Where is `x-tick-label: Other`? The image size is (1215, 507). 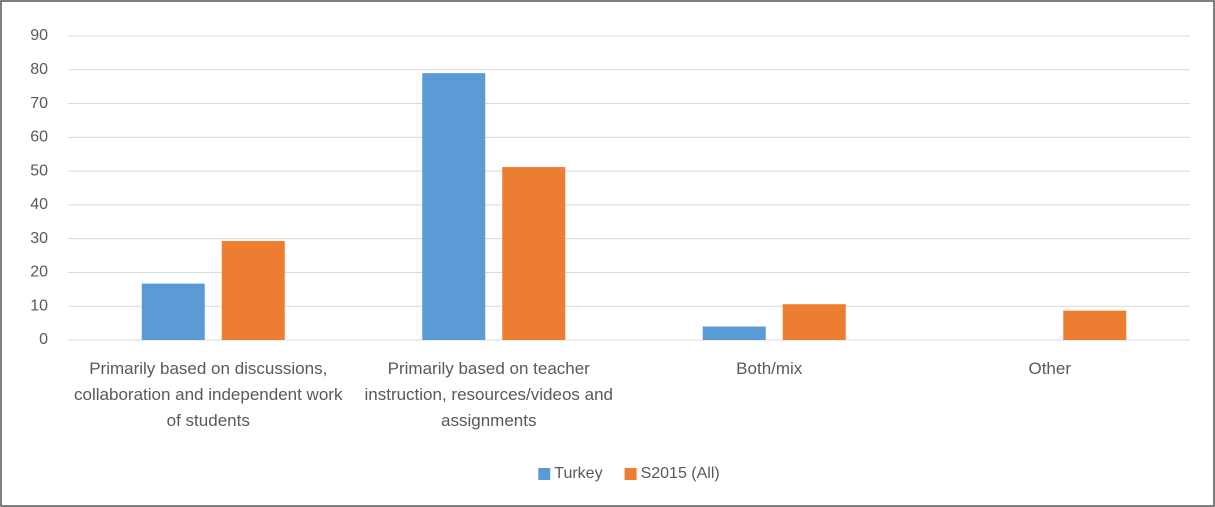
x-tick-label: Other is located at coordinates (1050, 368).